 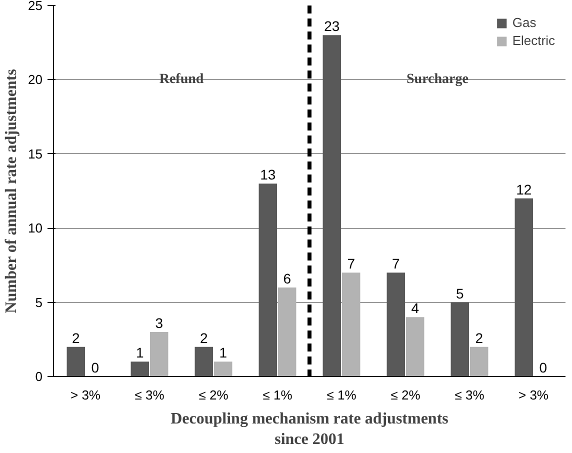 What do you see at coordinates (415, 308) in the screenshot?
I see `data-label: 4` at bounding box center [415, 308].